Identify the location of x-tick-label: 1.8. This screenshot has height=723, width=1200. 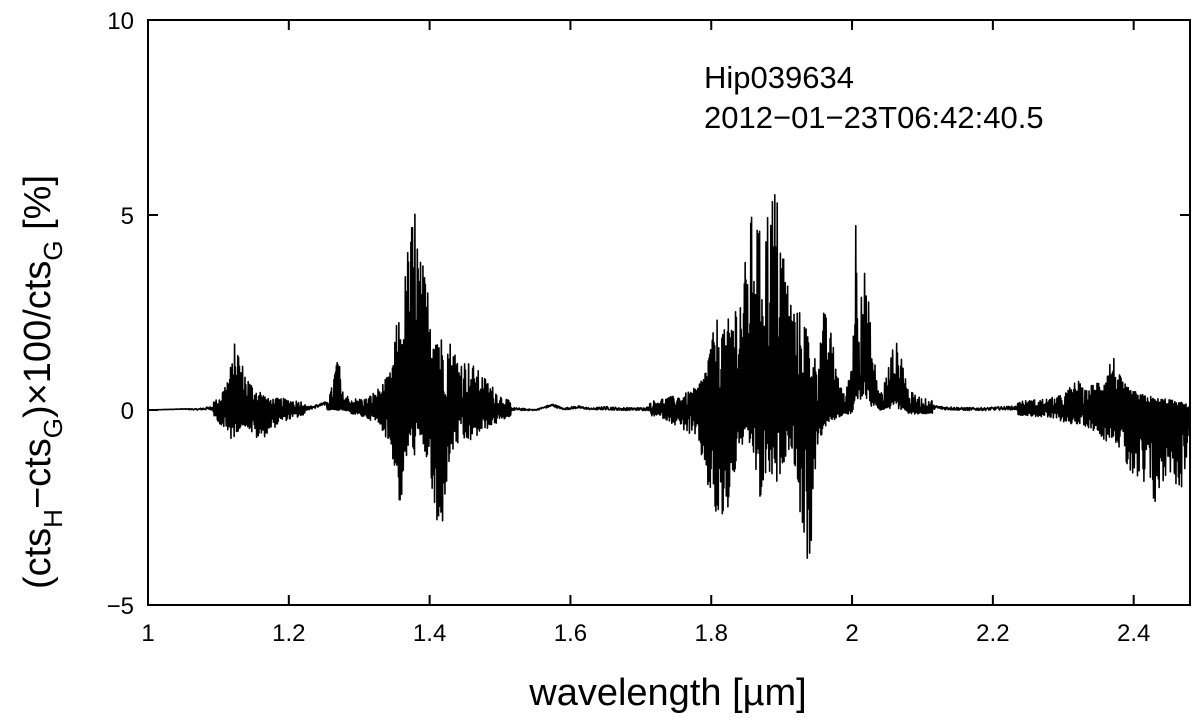
(711, 633).